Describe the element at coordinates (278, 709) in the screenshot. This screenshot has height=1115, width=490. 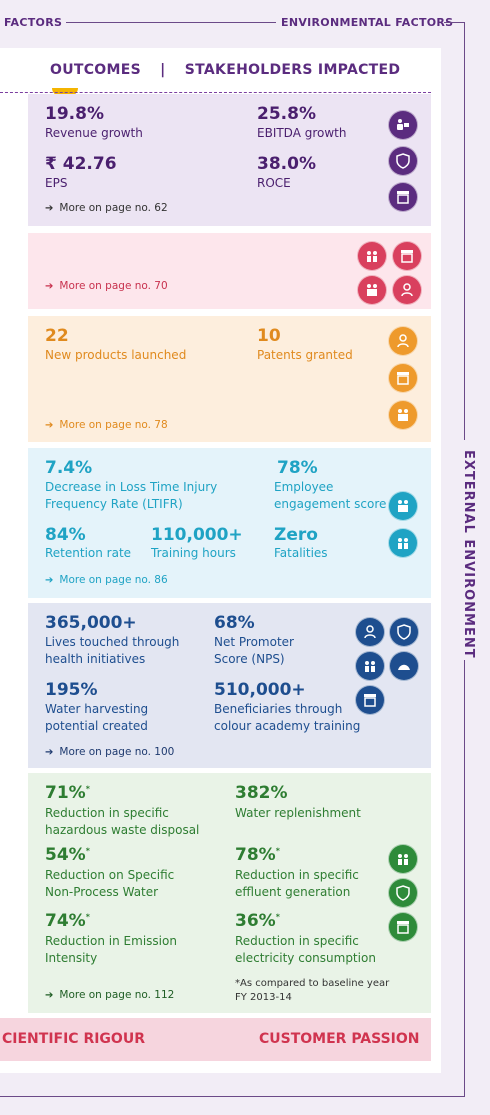
I see `beneficiaries-label-1: Beneficiaries through` at that location.